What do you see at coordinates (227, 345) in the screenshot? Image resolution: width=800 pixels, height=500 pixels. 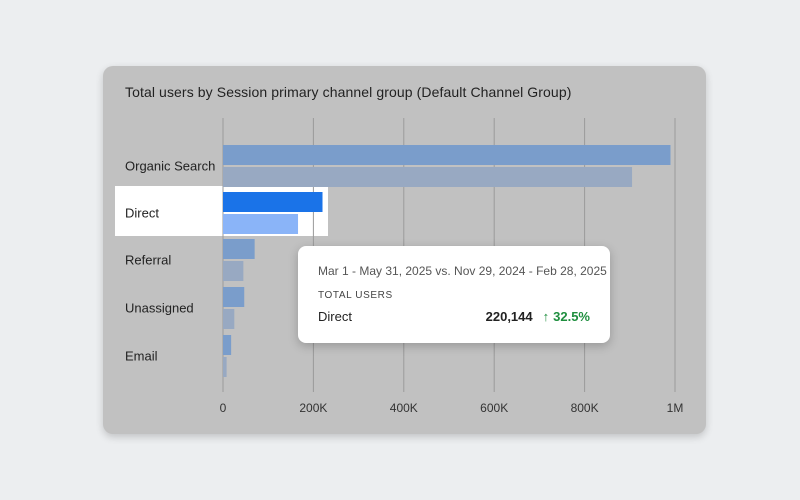 I see `bar-current-email` at bounding box center [227, 345].